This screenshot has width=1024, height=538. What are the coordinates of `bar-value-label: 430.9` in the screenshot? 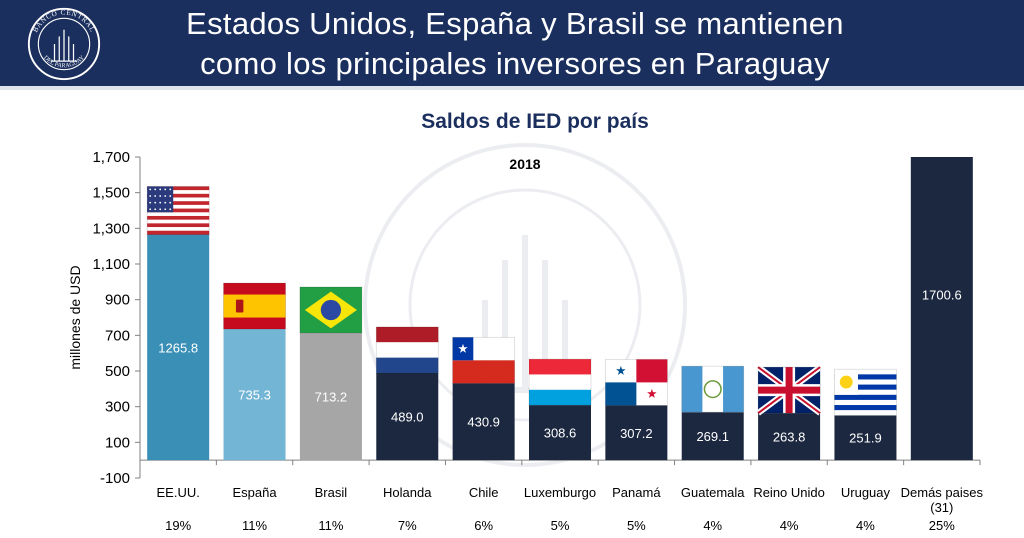 It's located at (483, 422).